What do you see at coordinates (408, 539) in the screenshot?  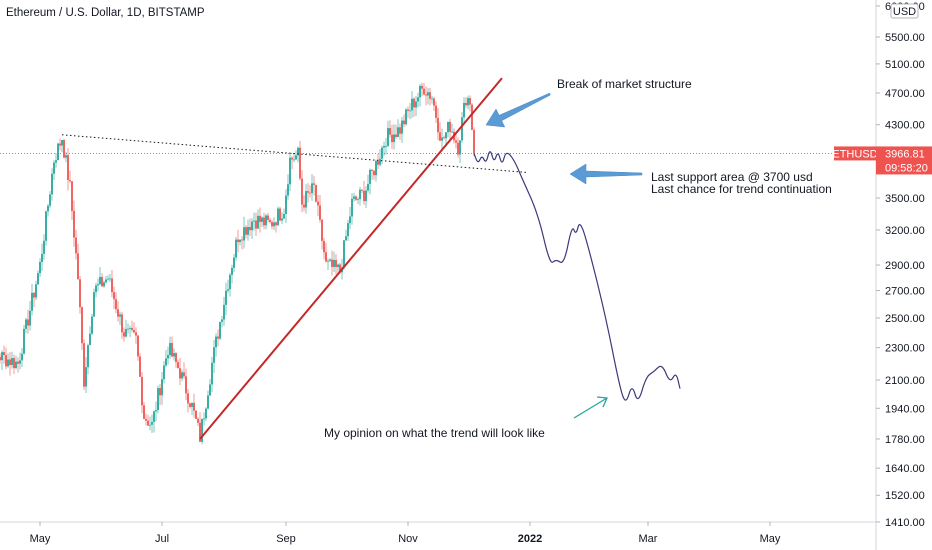 I see `x-tick-label: Nov` at bounding box center [408, 539].